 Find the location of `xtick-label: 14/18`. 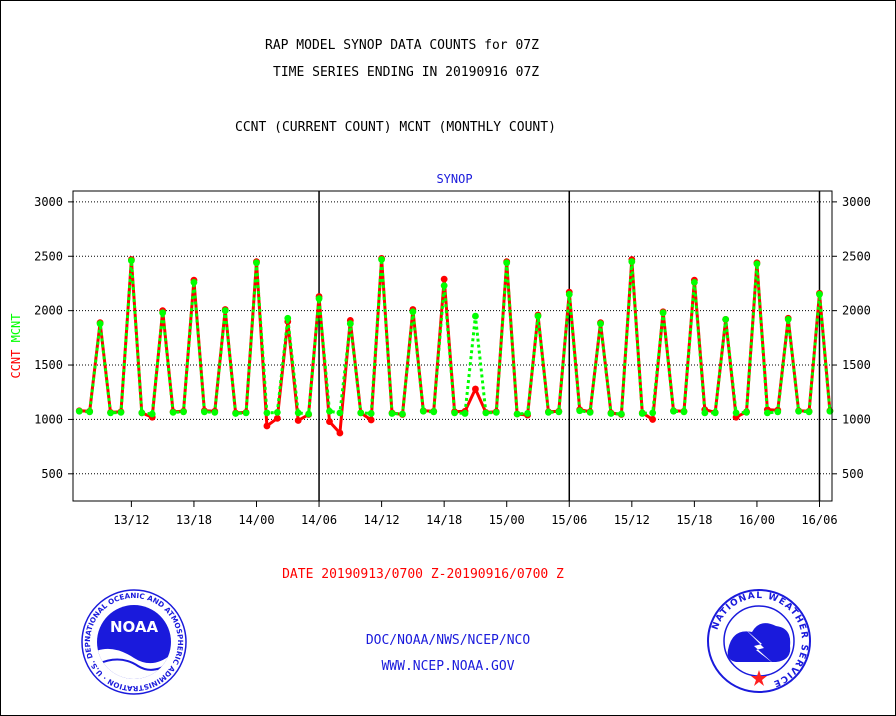

xtick-label: 14/18 is located at coordinates (444, 520).